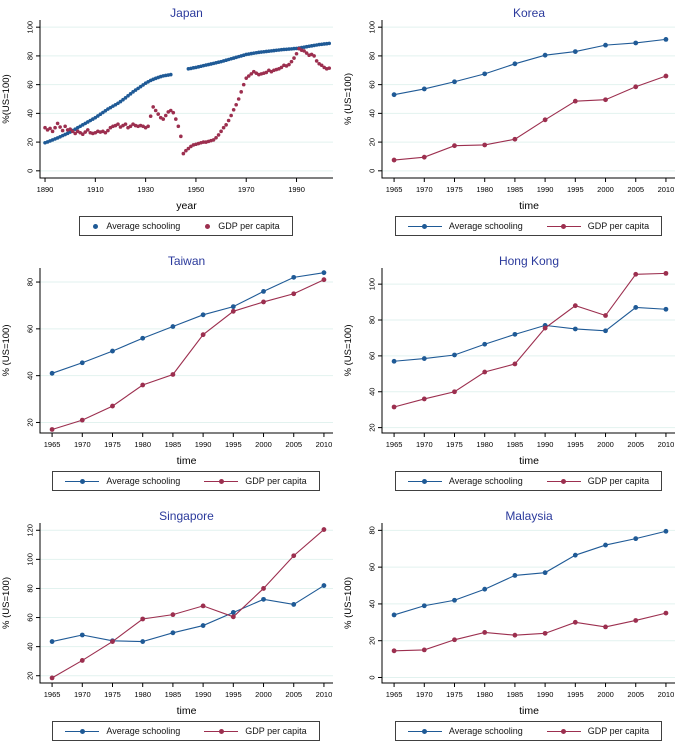 The image size is (685, 753). I want to click on series-gdp-per-capita, so click(530, 118).